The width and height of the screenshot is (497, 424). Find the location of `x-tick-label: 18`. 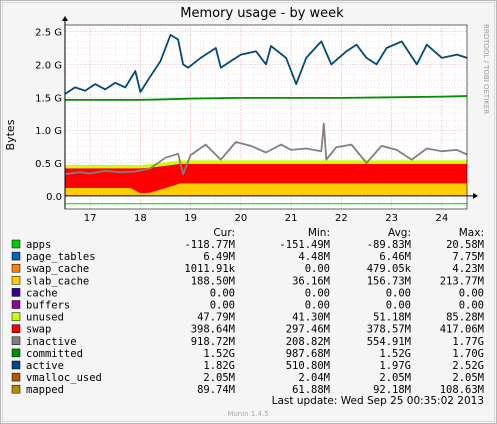

x-tick-label: 18 is located at coordinates (140, 218).